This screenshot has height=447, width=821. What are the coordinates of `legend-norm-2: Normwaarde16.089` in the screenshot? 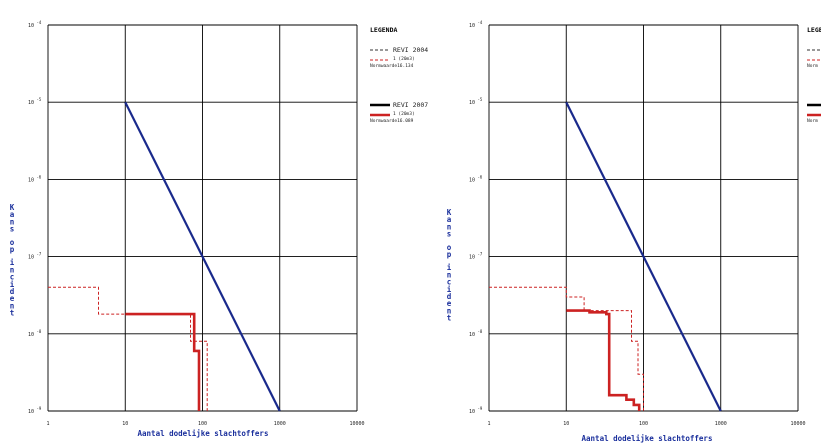 It's located at (392, 121).